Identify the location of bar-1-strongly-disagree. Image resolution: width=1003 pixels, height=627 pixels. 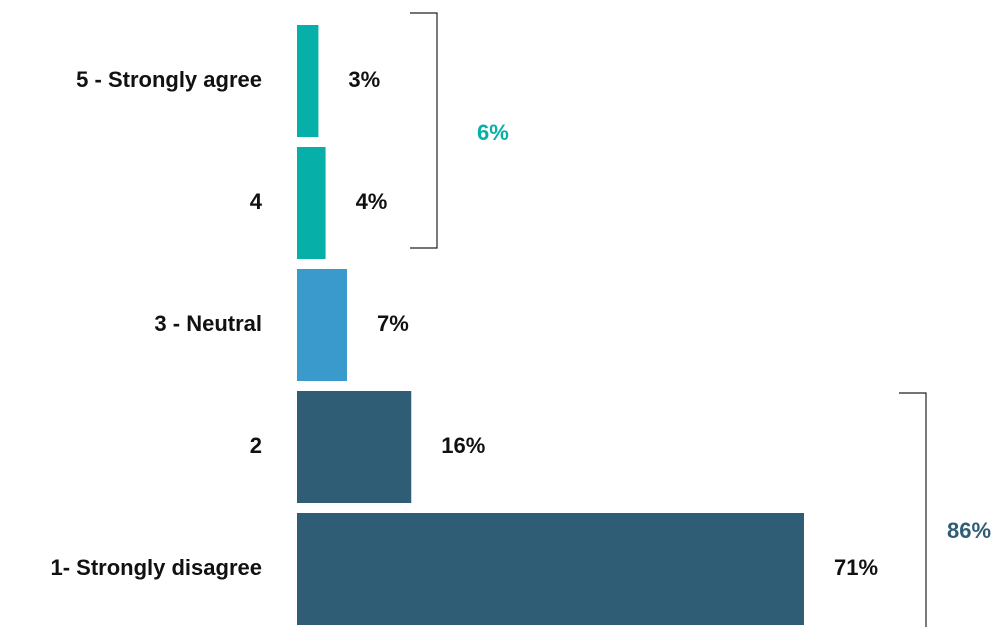
(550, 569).